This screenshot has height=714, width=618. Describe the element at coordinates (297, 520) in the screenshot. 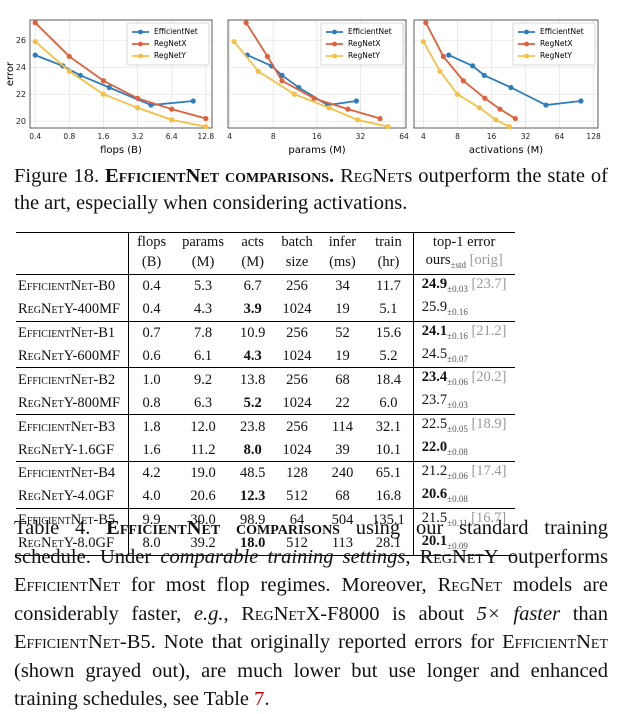

I see `cell-text: 64` at that location.